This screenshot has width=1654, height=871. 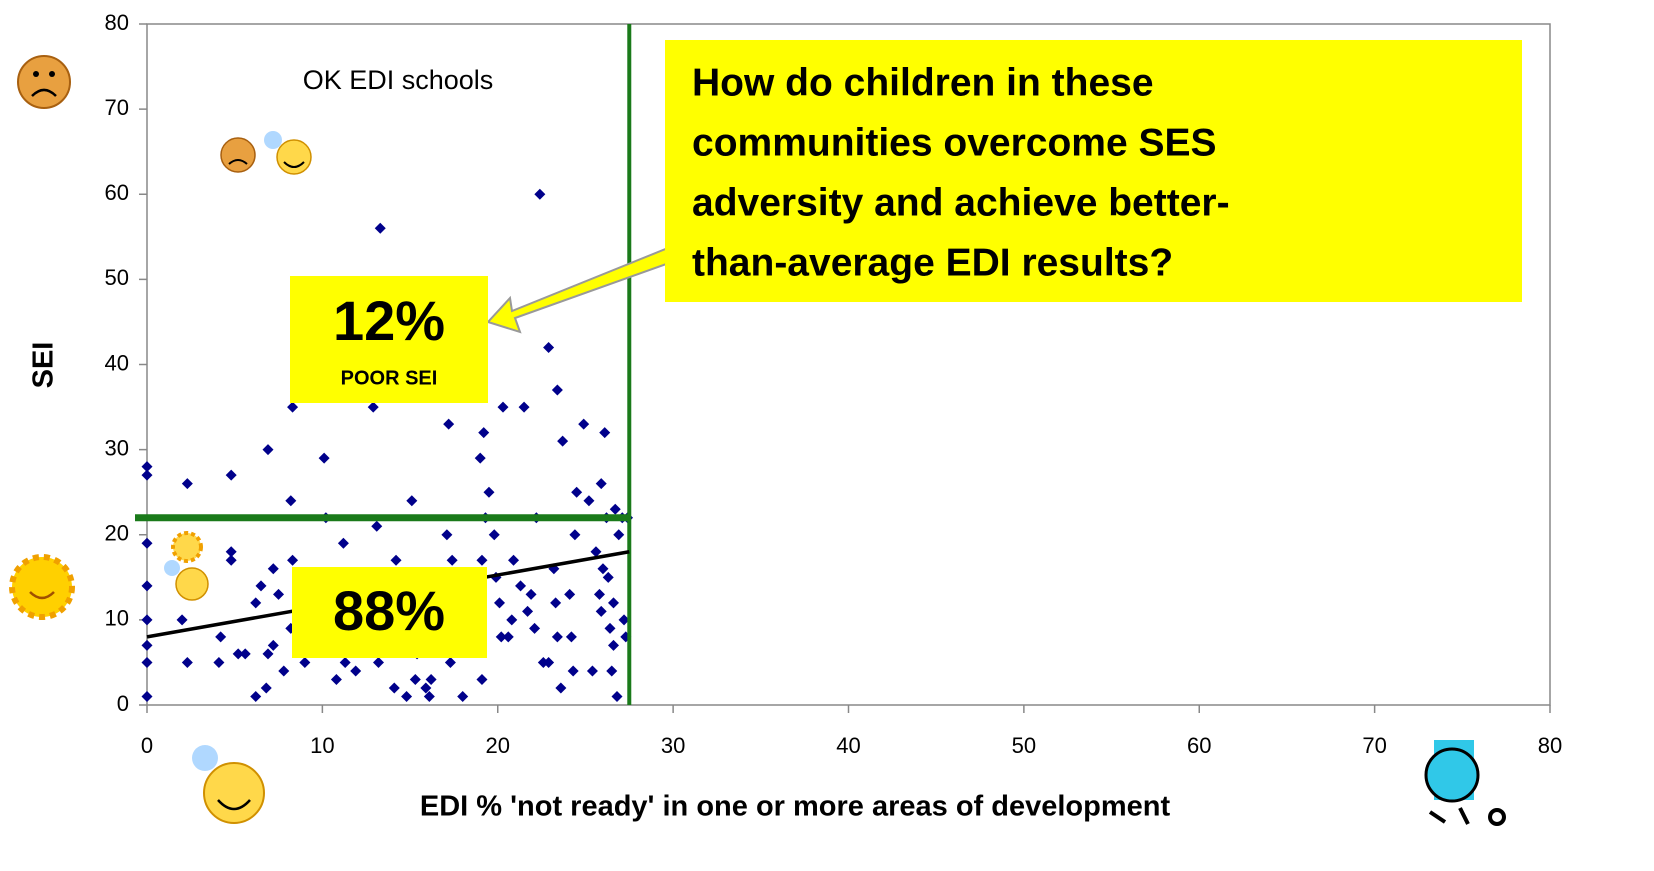 I want to click on x-tick-label: 60, so click(x=1199, y=745).